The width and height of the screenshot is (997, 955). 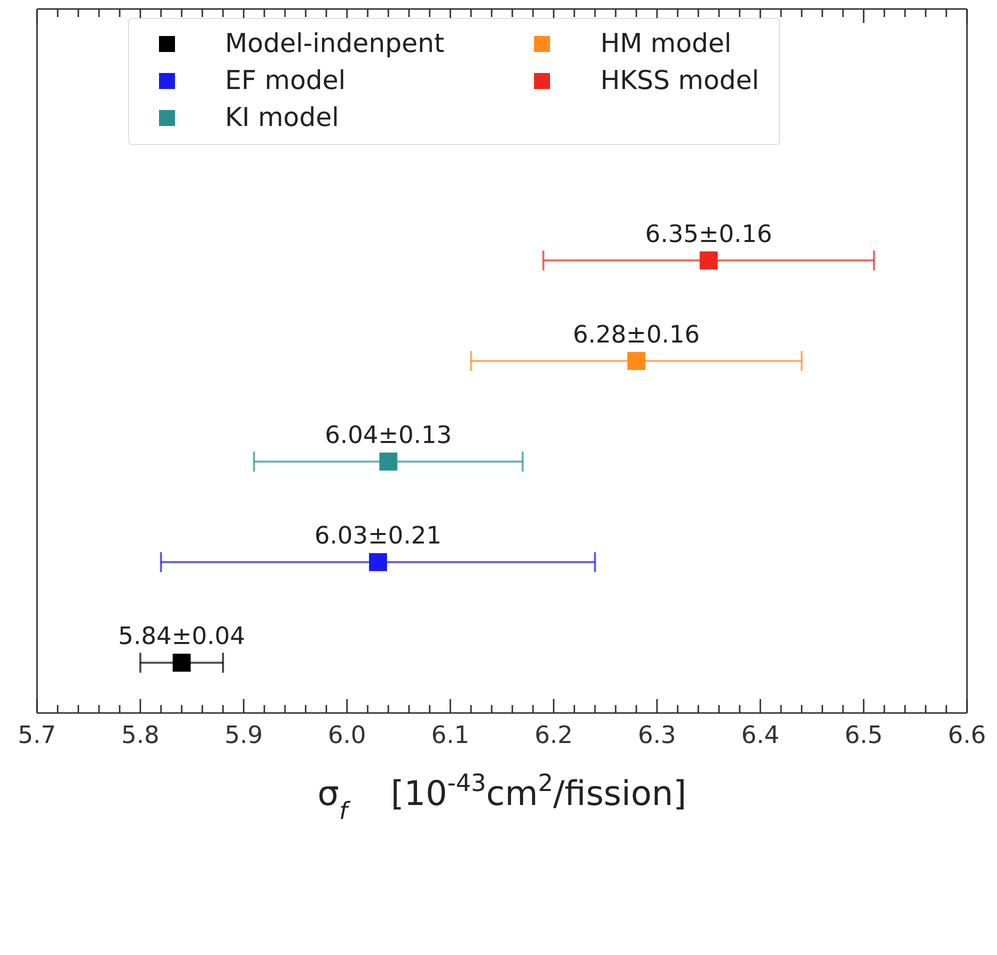 What do you see at coordinates (967, 735) in the screenshot?
I see `x-tick-label: 6.6` at bounding box center [967, 735].